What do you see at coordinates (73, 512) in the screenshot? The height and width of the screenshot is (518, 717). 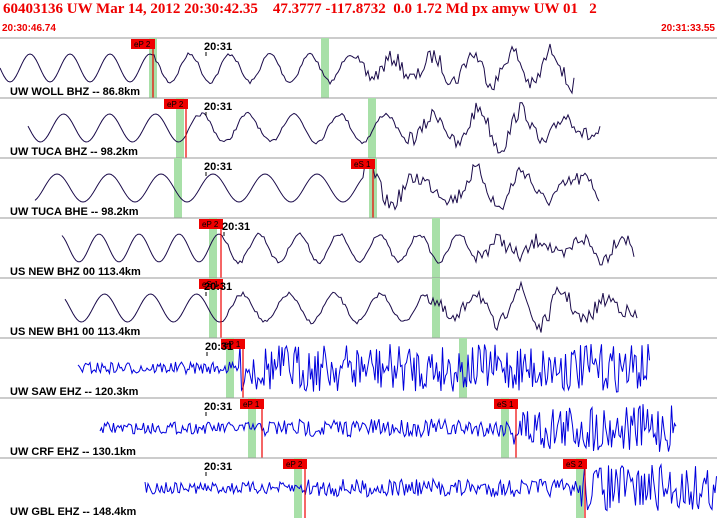 I see `station-label: UW GBL EHZ -- 148.4km` at bounding box center [73, 512].